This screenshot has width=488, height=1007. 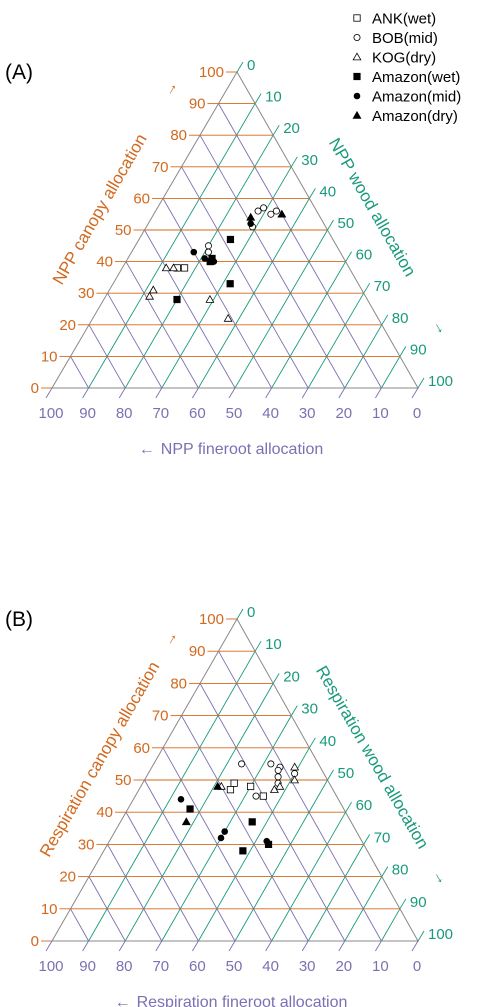 I want to click on legend-item: Amazon(wet), so click(x=406, y=77).